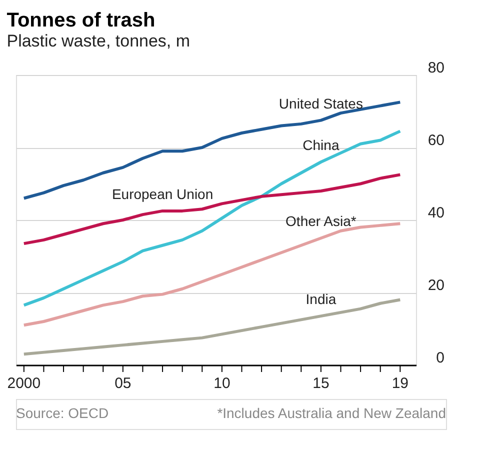 The image size is (486, 454). Describe the element at coordinates (436, 213) in the screenshot. I see `y-tick-label: 40` at that location.